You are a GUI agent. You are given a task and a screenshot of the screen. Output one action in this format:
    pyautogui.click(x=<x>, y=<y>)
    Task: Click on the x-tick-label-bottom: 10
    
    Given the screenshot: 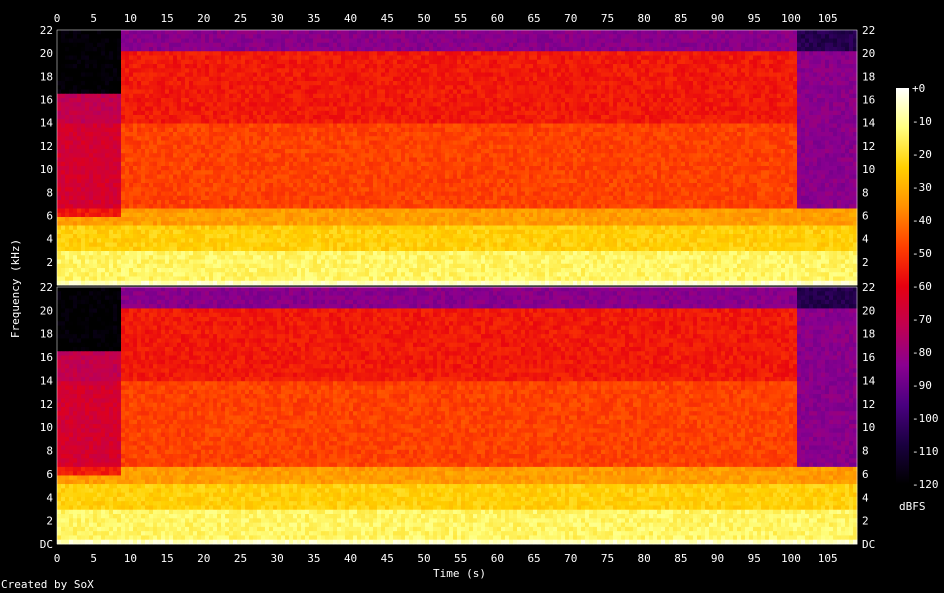 What is the action you would take?
    pyautogui.click(x=130, y=558)
    